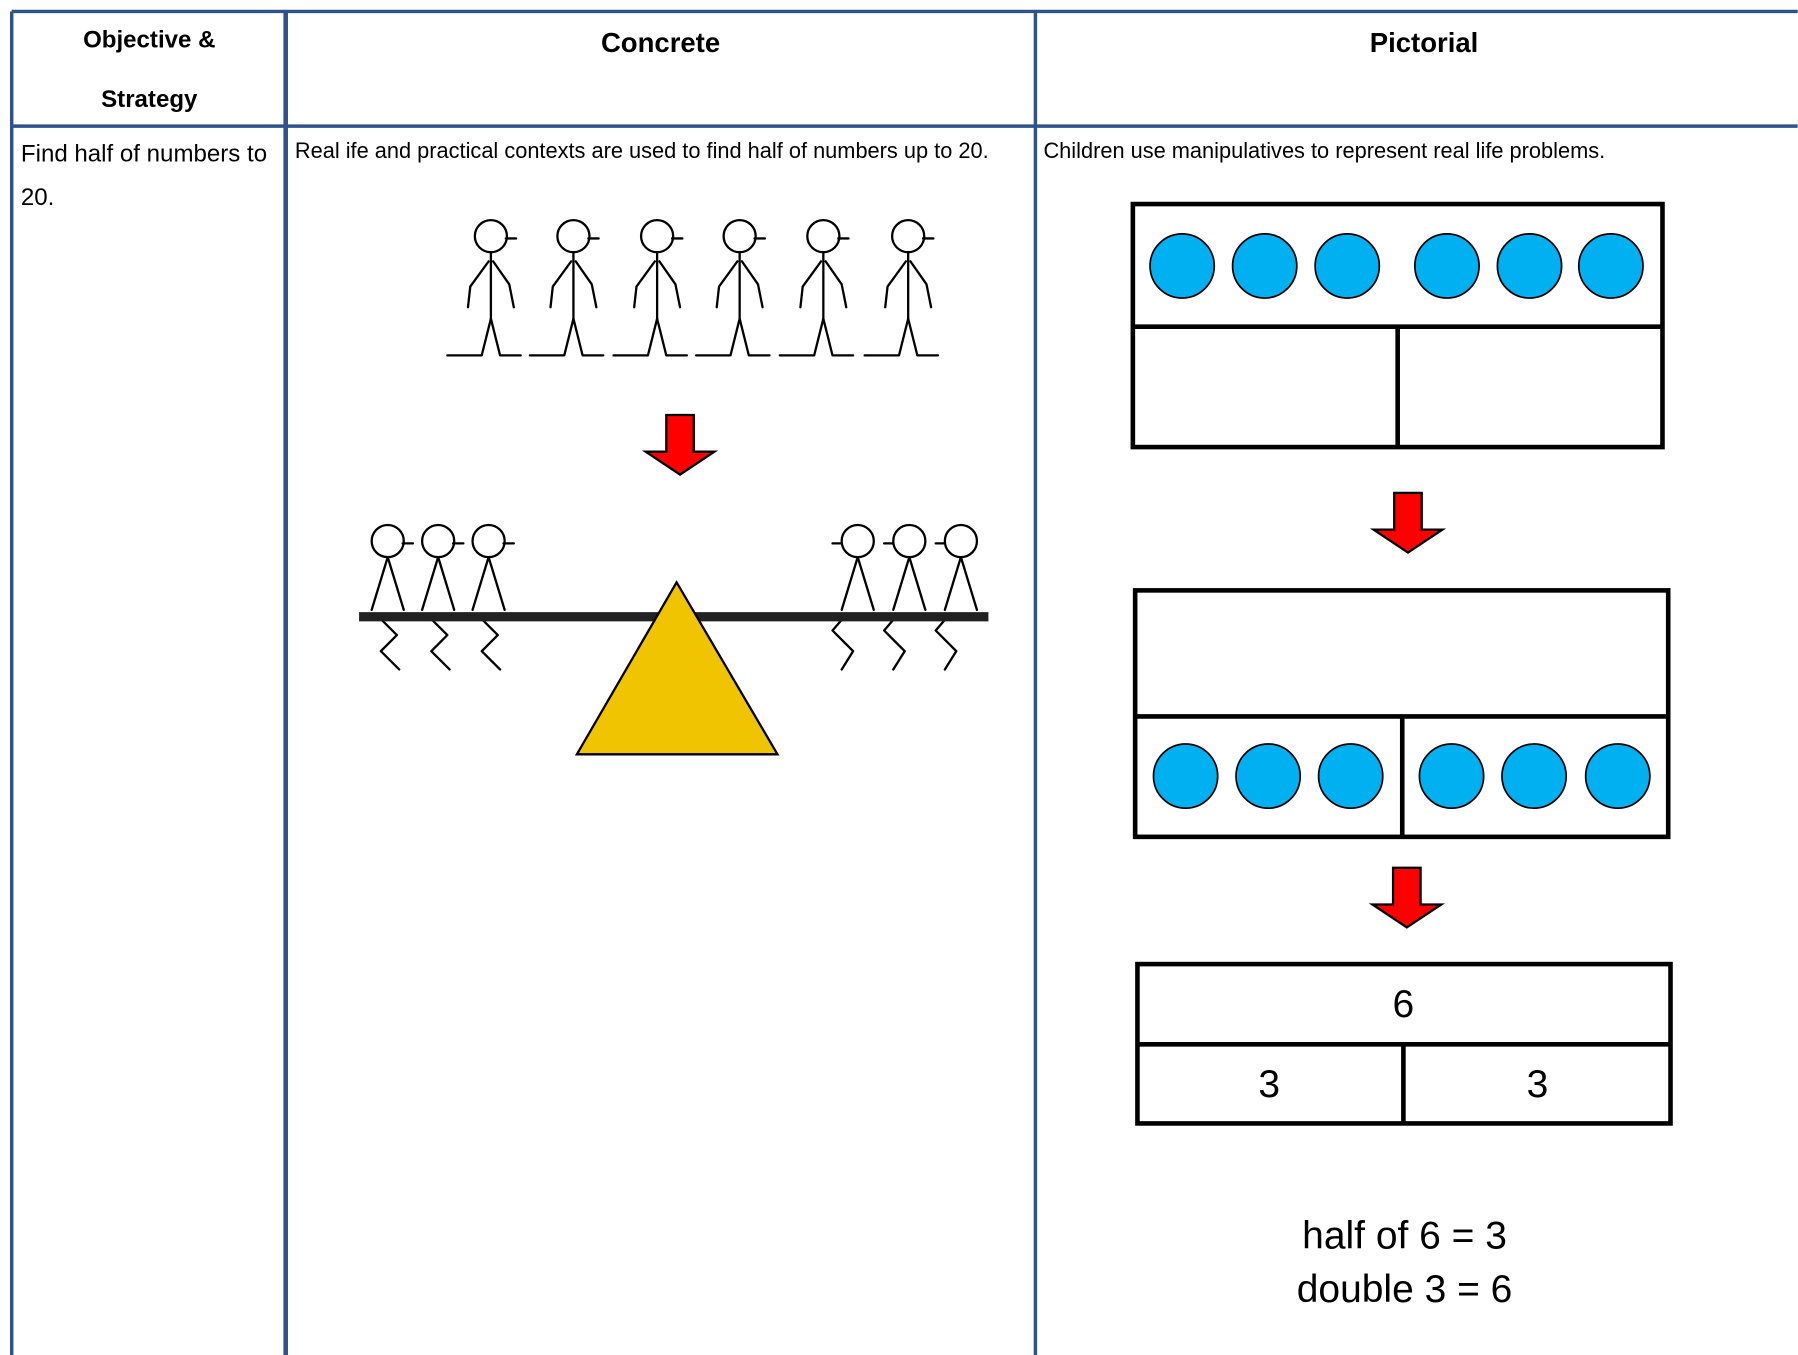 This screenshot has width=1798, height=1355. Describe the element at coordinates (149, 99) in the screenshot. I see `header-text: Strategy` at that location.